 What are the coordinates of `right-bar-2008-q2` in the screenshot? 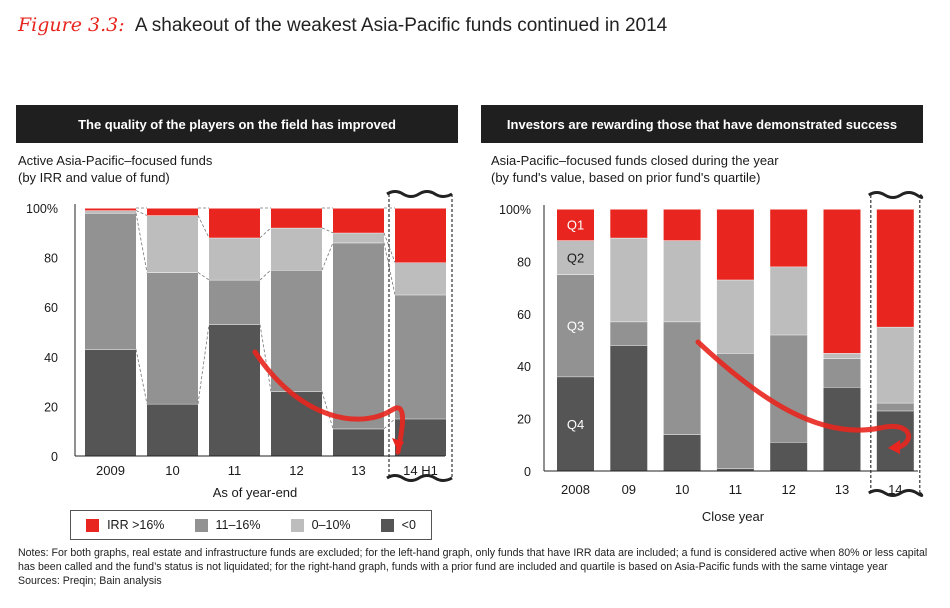 It's located at (575, 257).